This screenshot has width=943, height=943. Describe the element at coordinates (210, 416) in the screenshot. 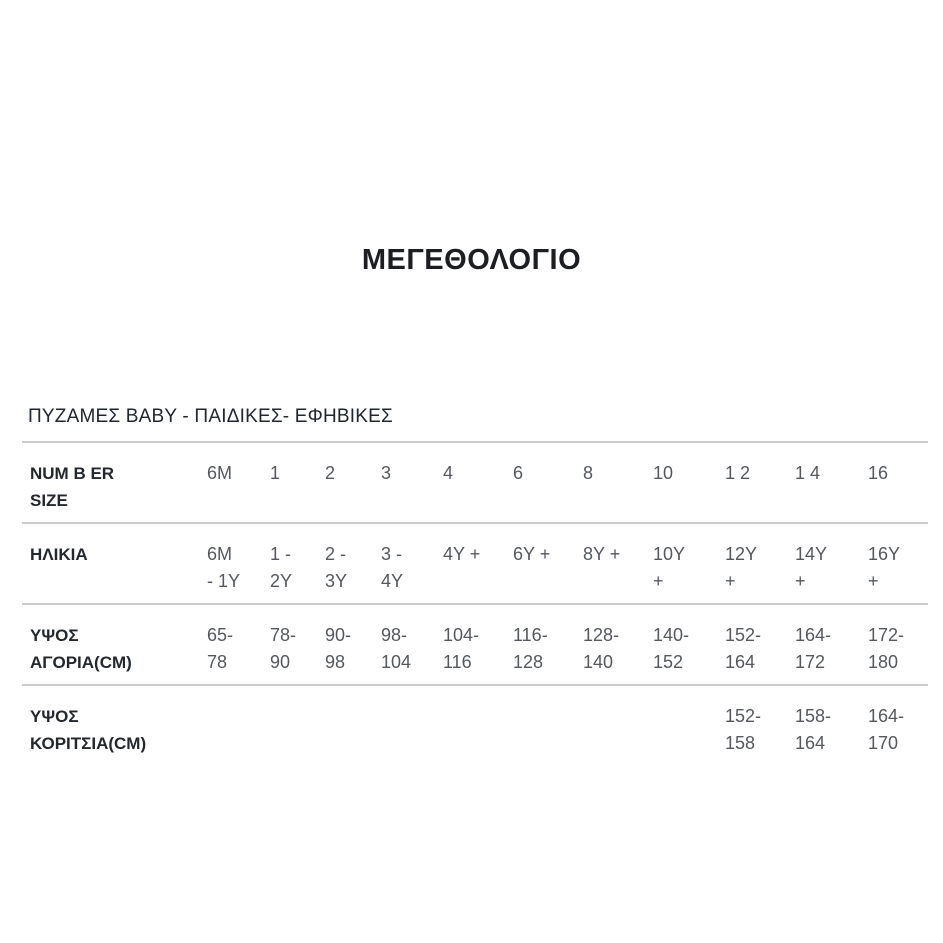

I see `section-heading: ΠΥΖΑΜΕΣ BABY - ΠΑΙΔΙΚΕΣ- ΕΦΗΒΙΚΕΣ` at that location.